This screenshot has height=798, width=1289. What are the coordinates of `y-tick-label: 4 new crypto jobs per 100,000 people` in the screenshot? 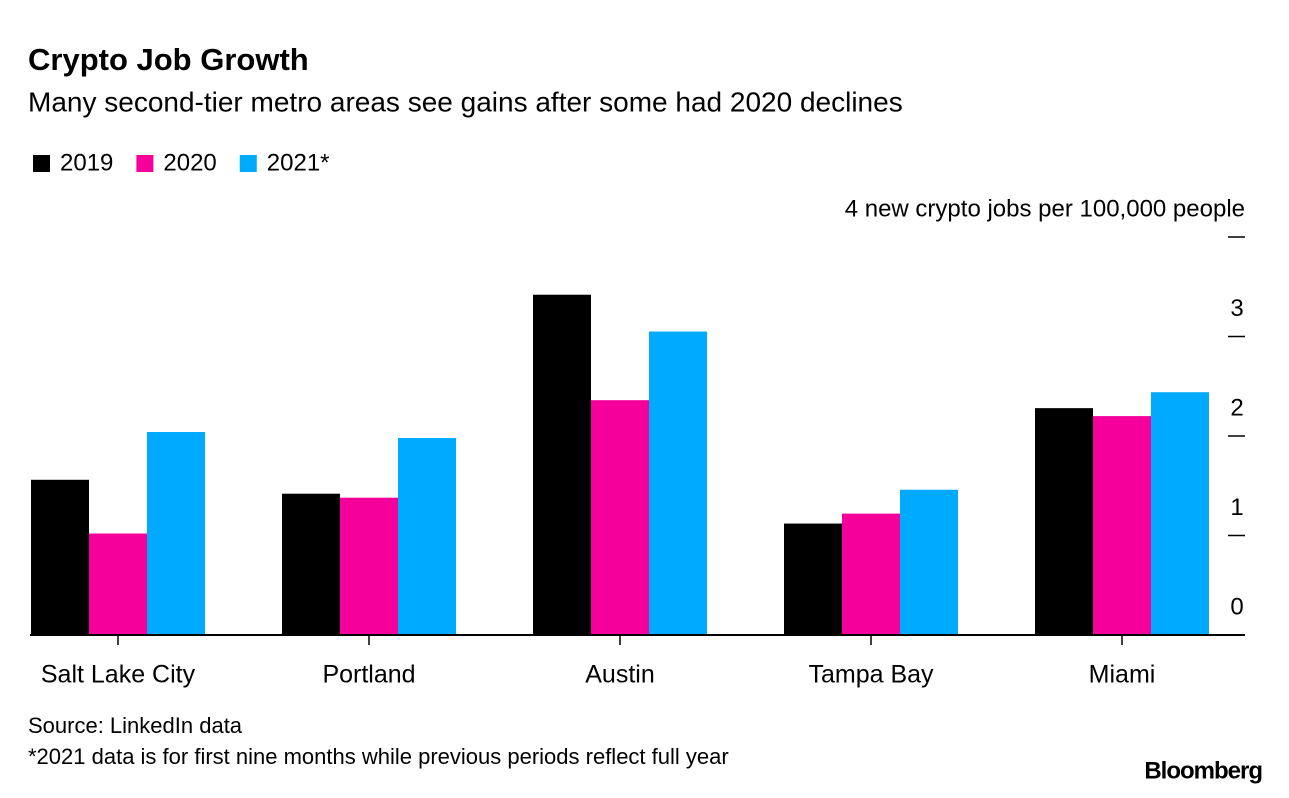 It's located at (1045, 208).